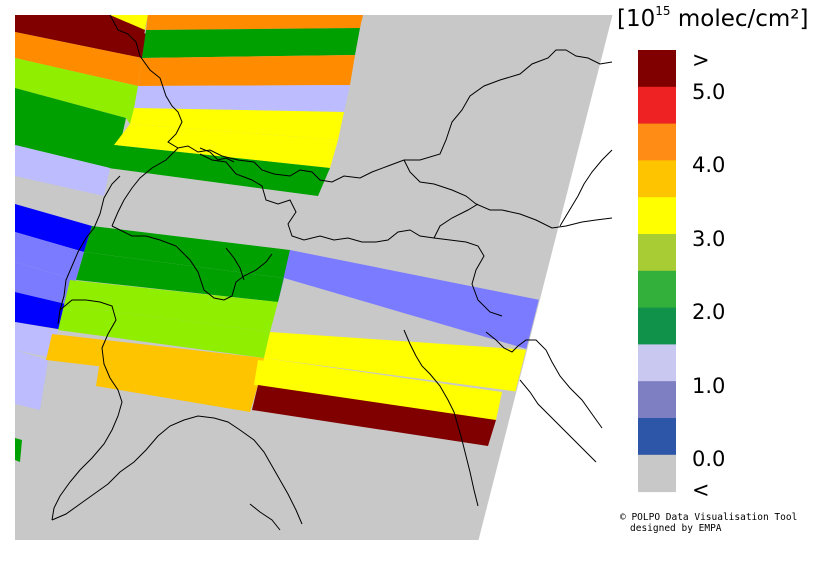 The height and width of the screenshot is (566, 813). Describe the element at coordinates (709, 459) in the screenshot. I see `legend-label-0: 0.0` at that location.